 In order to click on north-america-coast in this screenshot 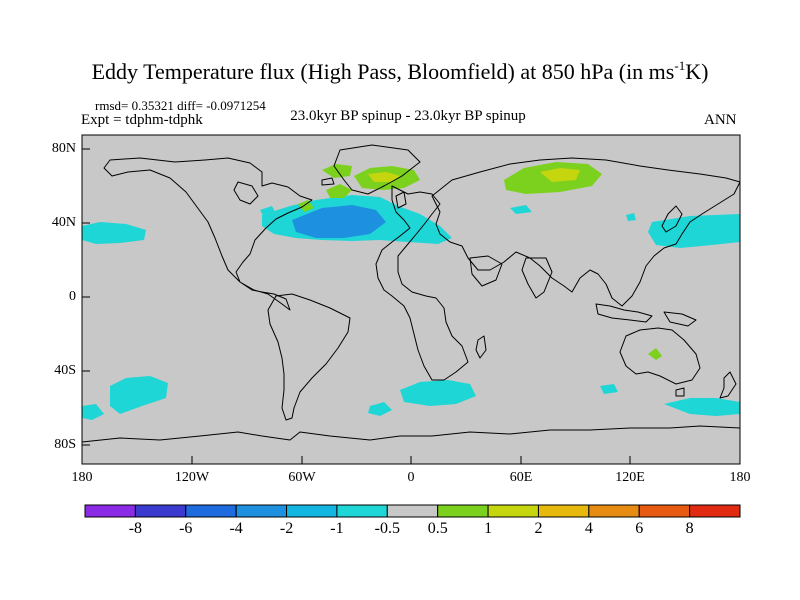, I will do `click(208, 234)`.